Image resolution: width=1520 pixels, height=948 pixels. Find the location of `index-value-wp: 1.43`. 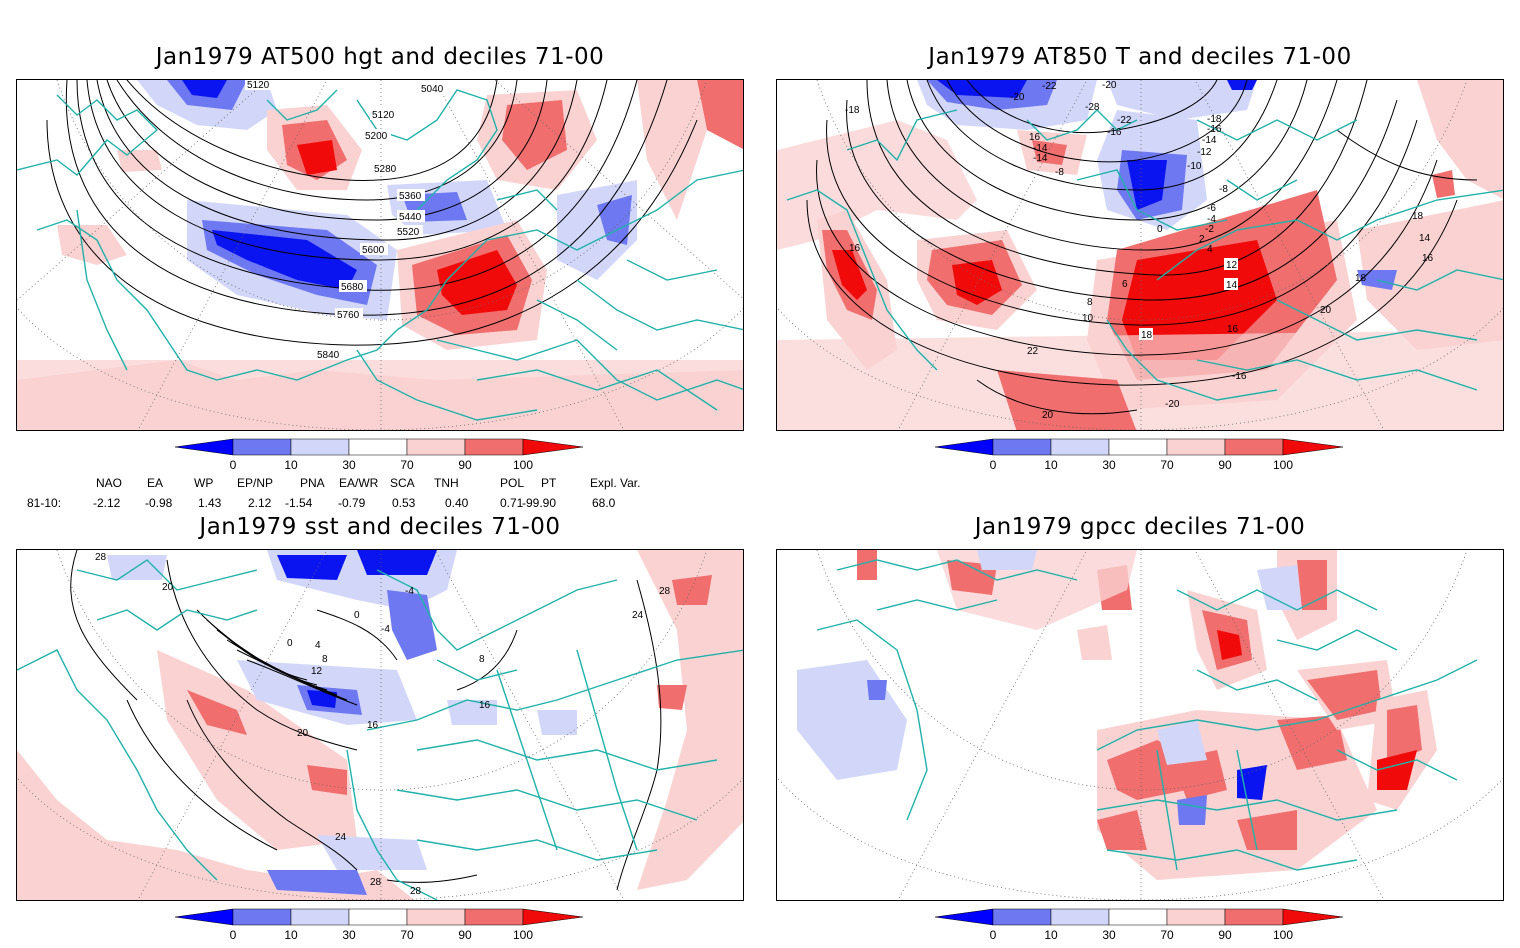

index-value-wp: 1.43 is located at coordinates (210, 503).